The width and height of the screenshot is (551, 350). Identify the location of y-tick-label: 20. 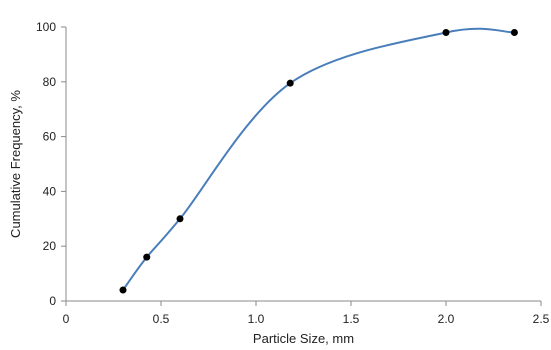
(50, 246).